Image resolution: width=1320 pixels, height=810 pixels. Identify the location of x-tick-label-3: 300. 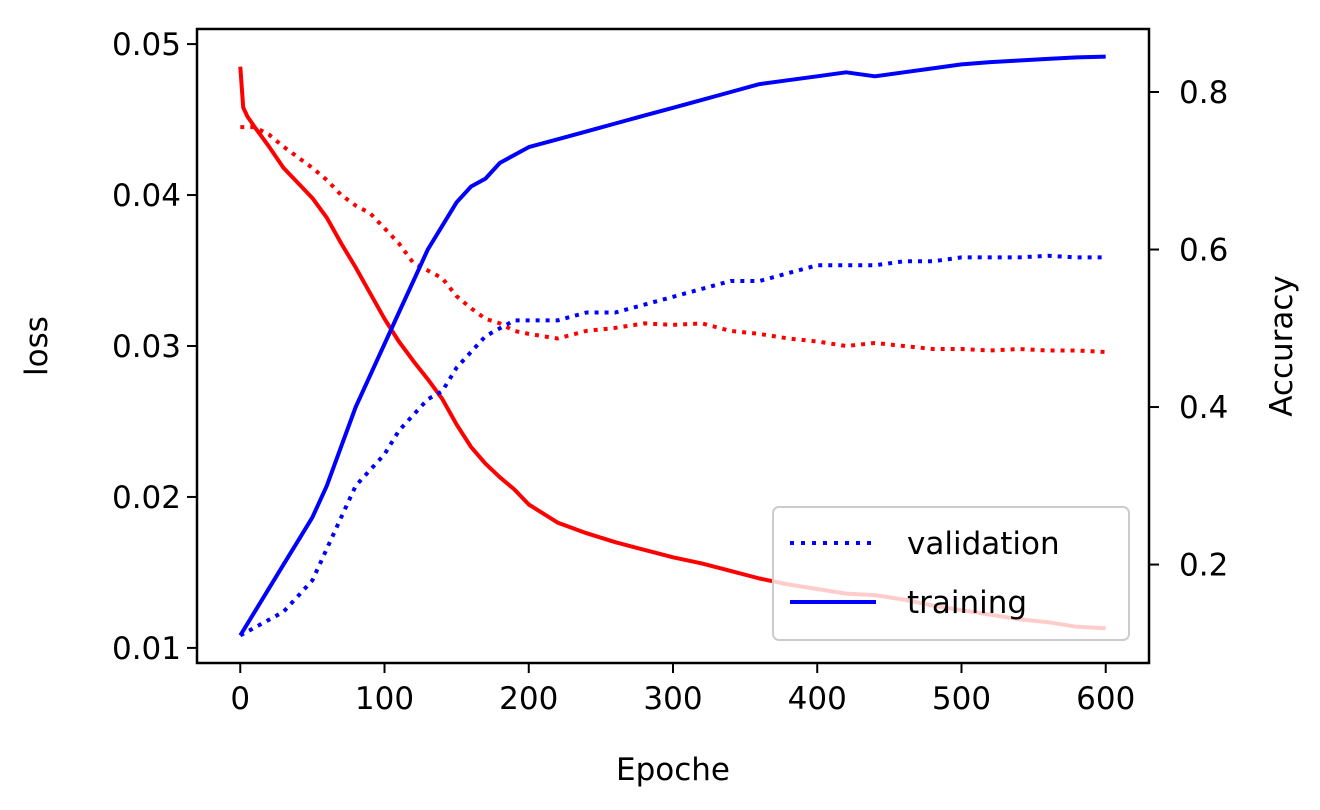
(672, 699).